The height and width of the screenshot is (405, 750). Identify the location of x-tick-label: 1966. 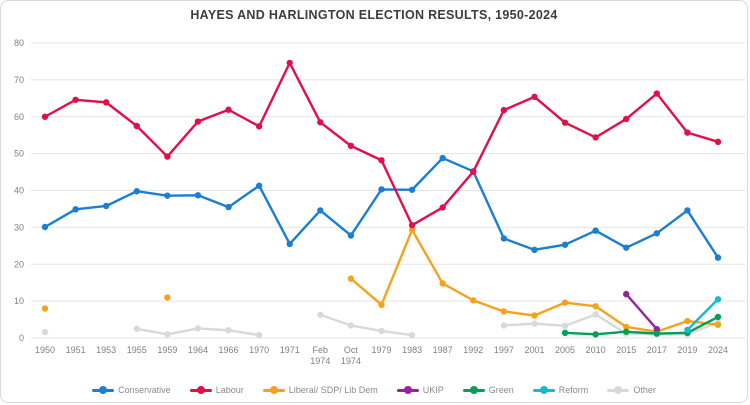
(229, 350).